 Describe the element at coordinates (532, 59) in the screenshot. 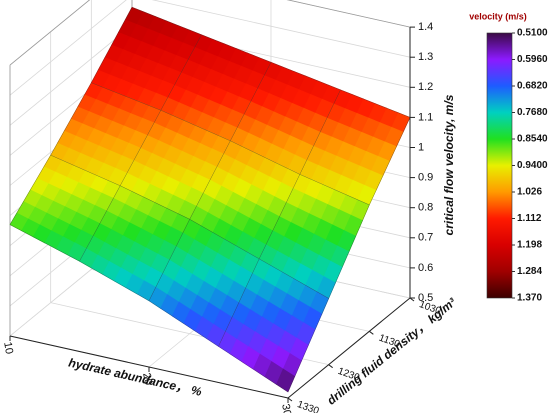

I see `colorbar-tick-label: 0.5960` at that location.